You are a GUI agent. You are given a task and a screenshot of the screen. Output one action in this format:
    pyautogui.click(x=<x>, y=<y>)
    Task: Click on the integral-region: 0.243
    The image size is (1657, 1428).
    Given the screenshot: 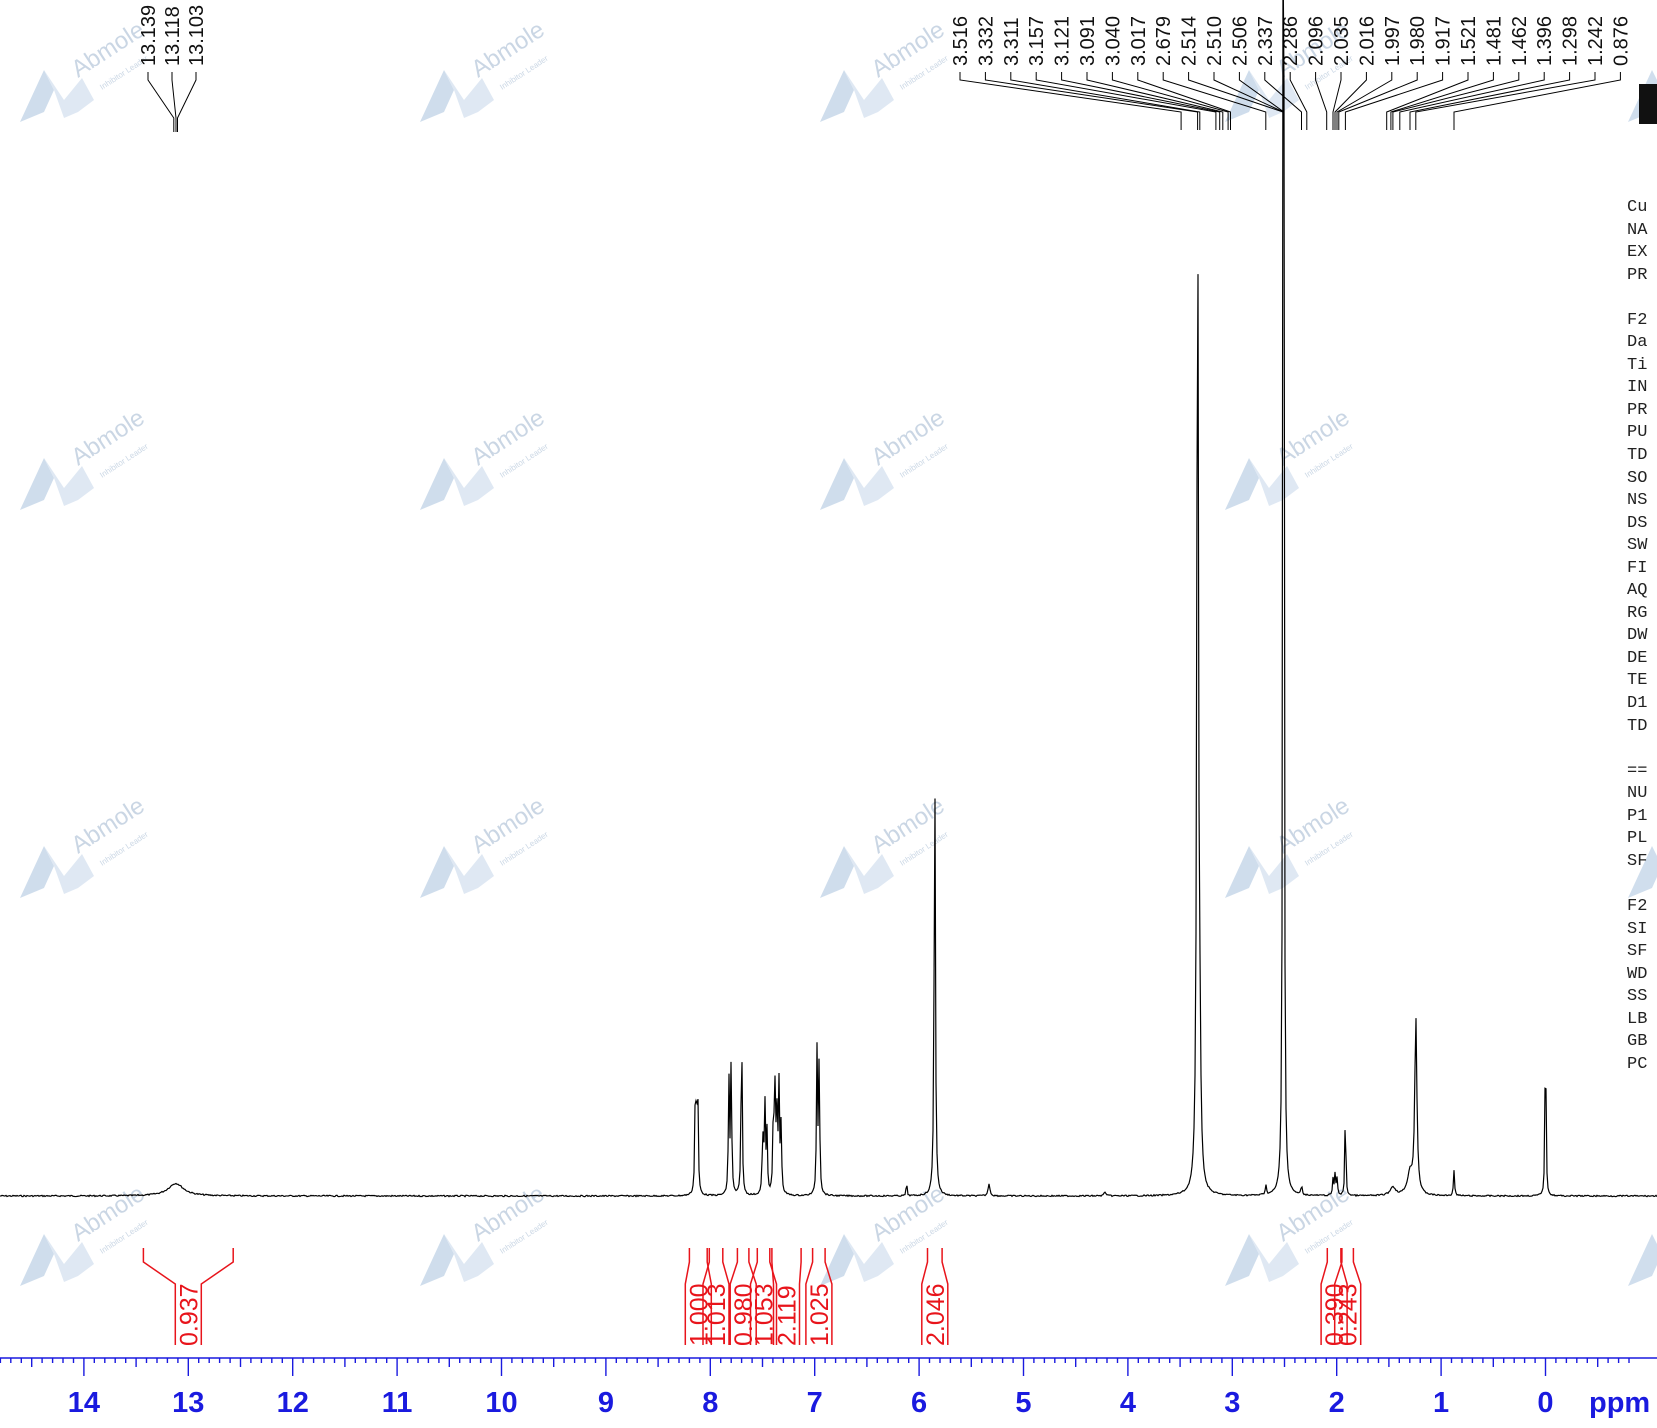 What is the action you would take?
    pyautogui.click(x=1348, y=1297)
    